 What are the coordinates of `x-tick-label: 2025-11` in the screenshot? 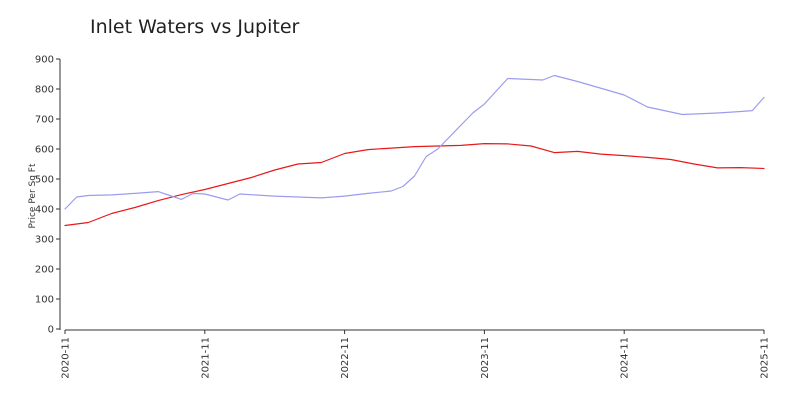 It's located at (765, 358).